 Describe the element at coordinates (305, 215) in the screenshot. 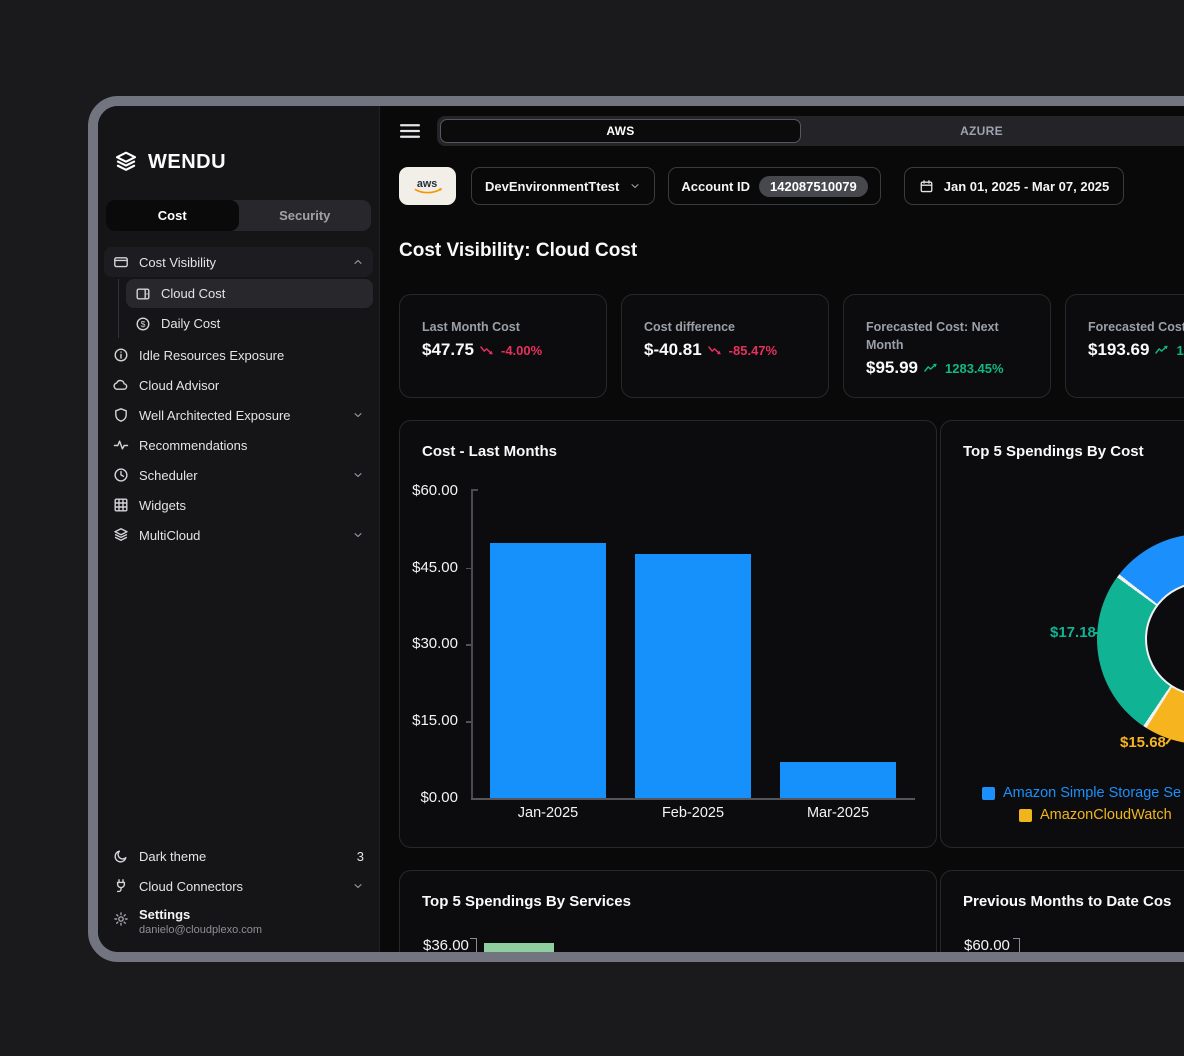

I see `tab-security: Security` at that location.